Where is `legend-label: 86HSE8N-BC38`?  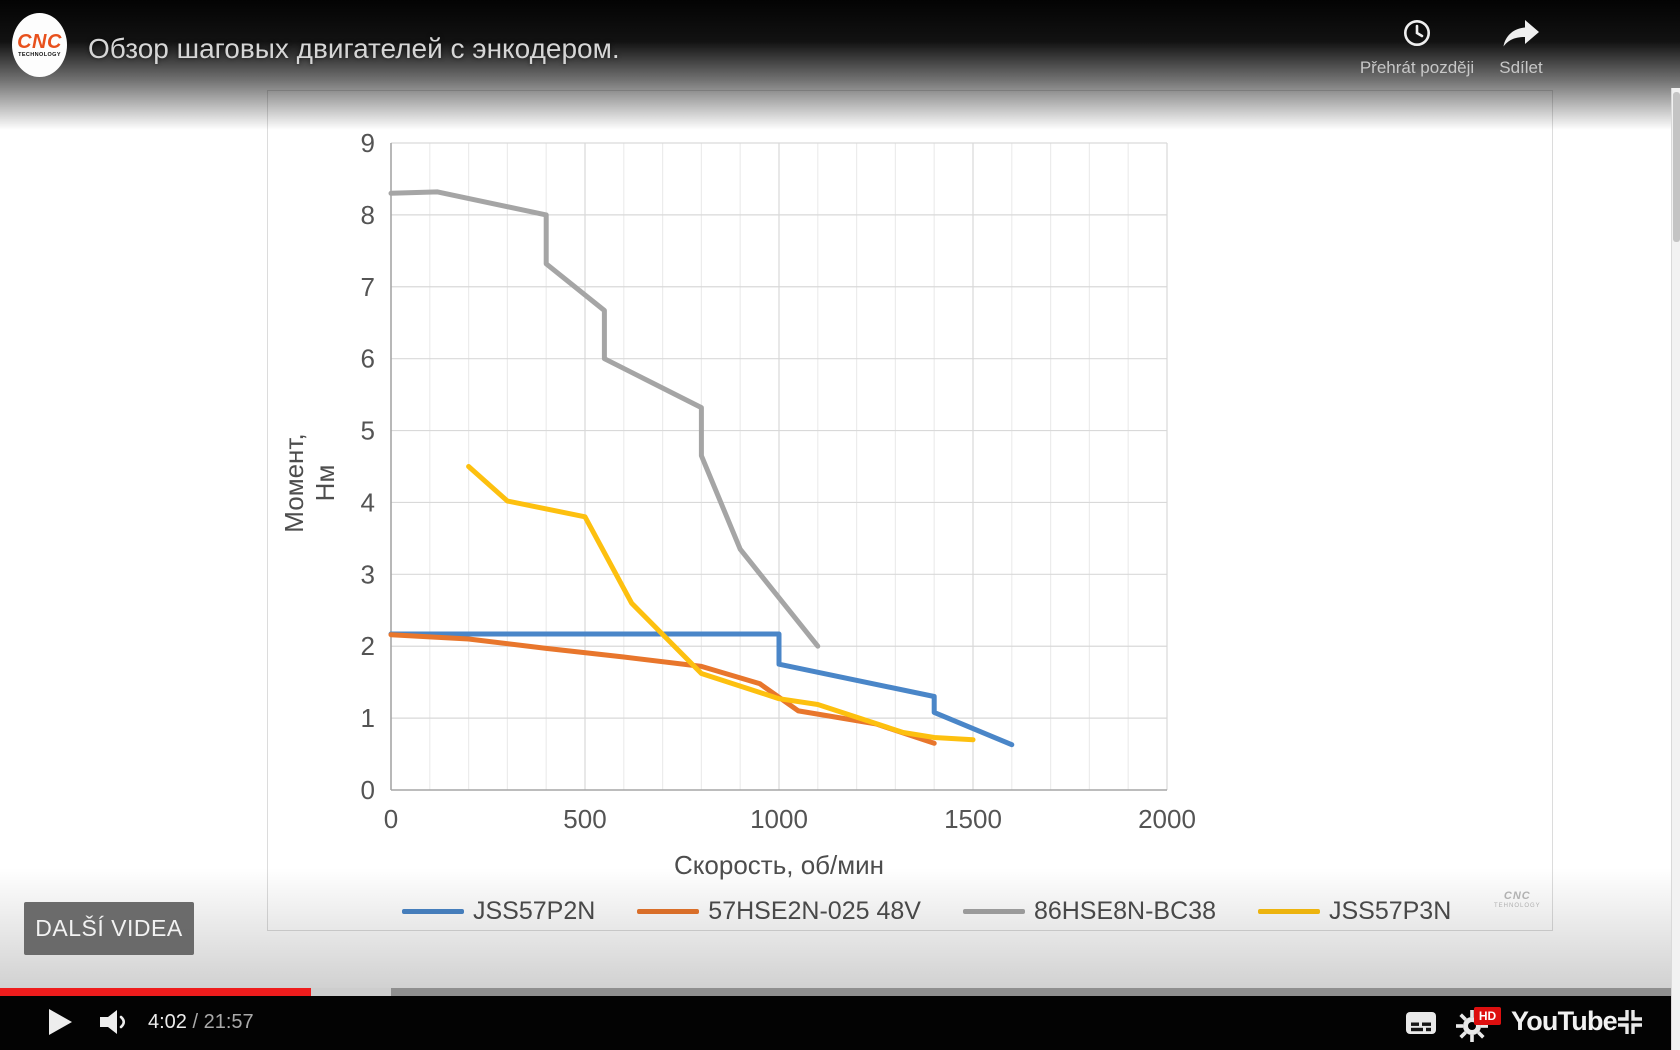
legend-label: 86HSE8N-BC38 is located at coordinates (1125, 911).